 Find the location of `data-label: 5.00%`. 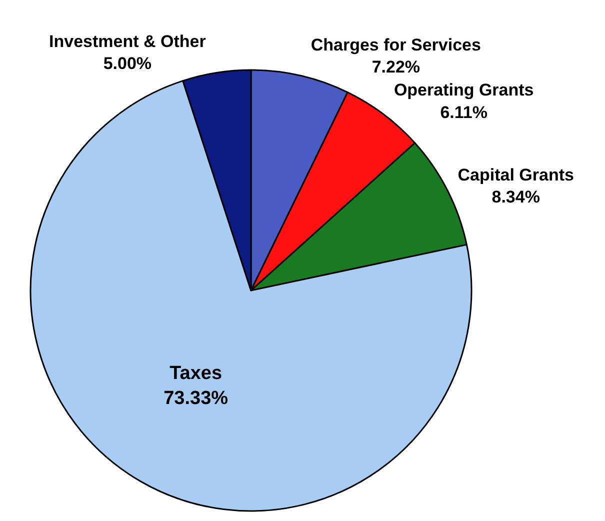

data-label: 5.00% is located at coordinates (127, 64).